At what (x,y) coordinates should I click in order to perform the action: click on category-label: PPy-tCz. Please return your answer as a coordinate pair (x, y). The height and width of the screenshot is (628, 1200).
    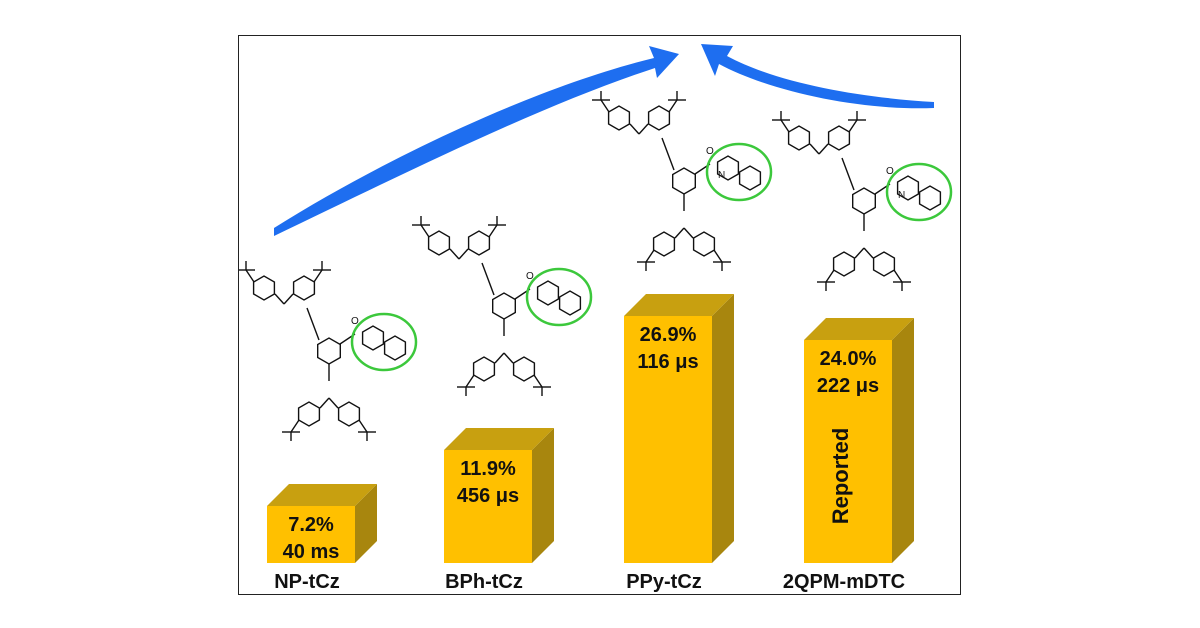
    Looking at the image, I should click on (664, 582).